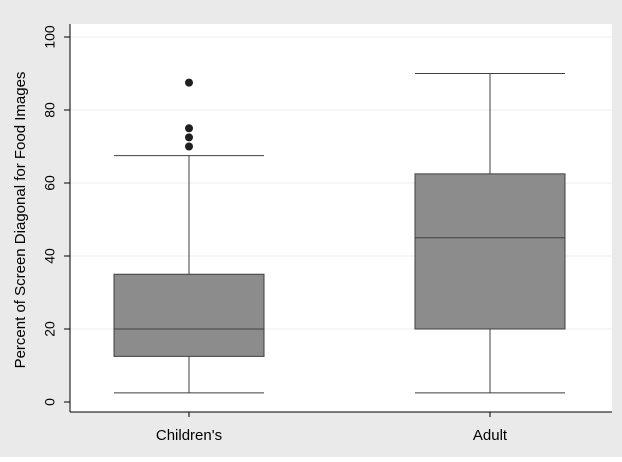 The width and height of the screenshot is (622, 462). I want to click on y-tick-label: 80, so click(50, 110).